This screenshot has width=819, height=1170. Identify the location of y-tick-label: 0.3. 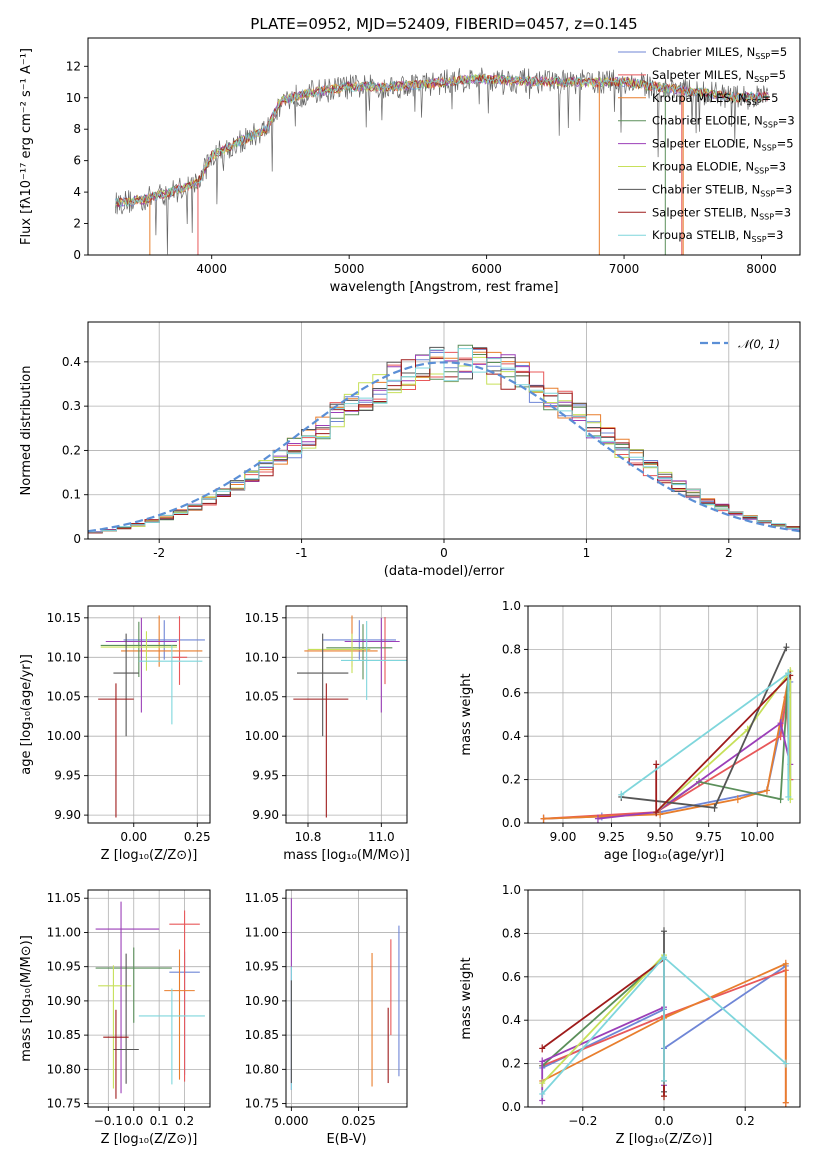
(71, 406).